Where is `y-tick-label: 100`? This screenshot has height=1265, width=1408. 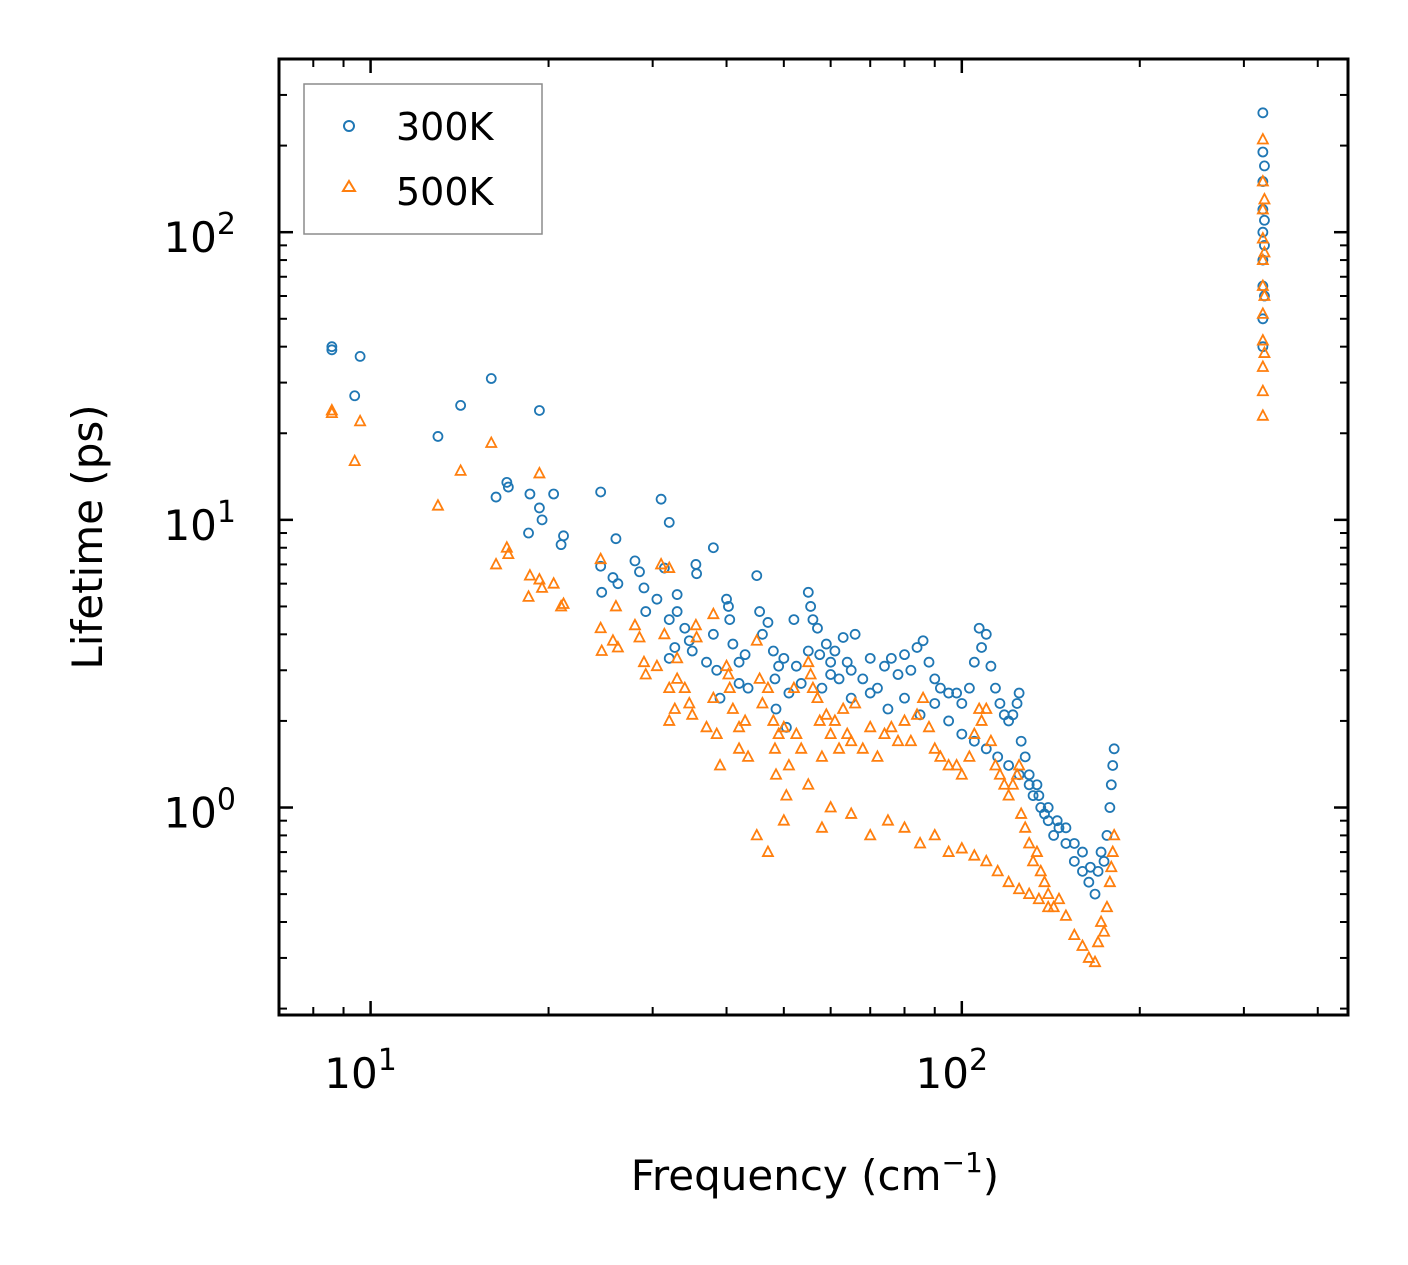
y-tick-label: 100 is located at coordinates (199, 810).